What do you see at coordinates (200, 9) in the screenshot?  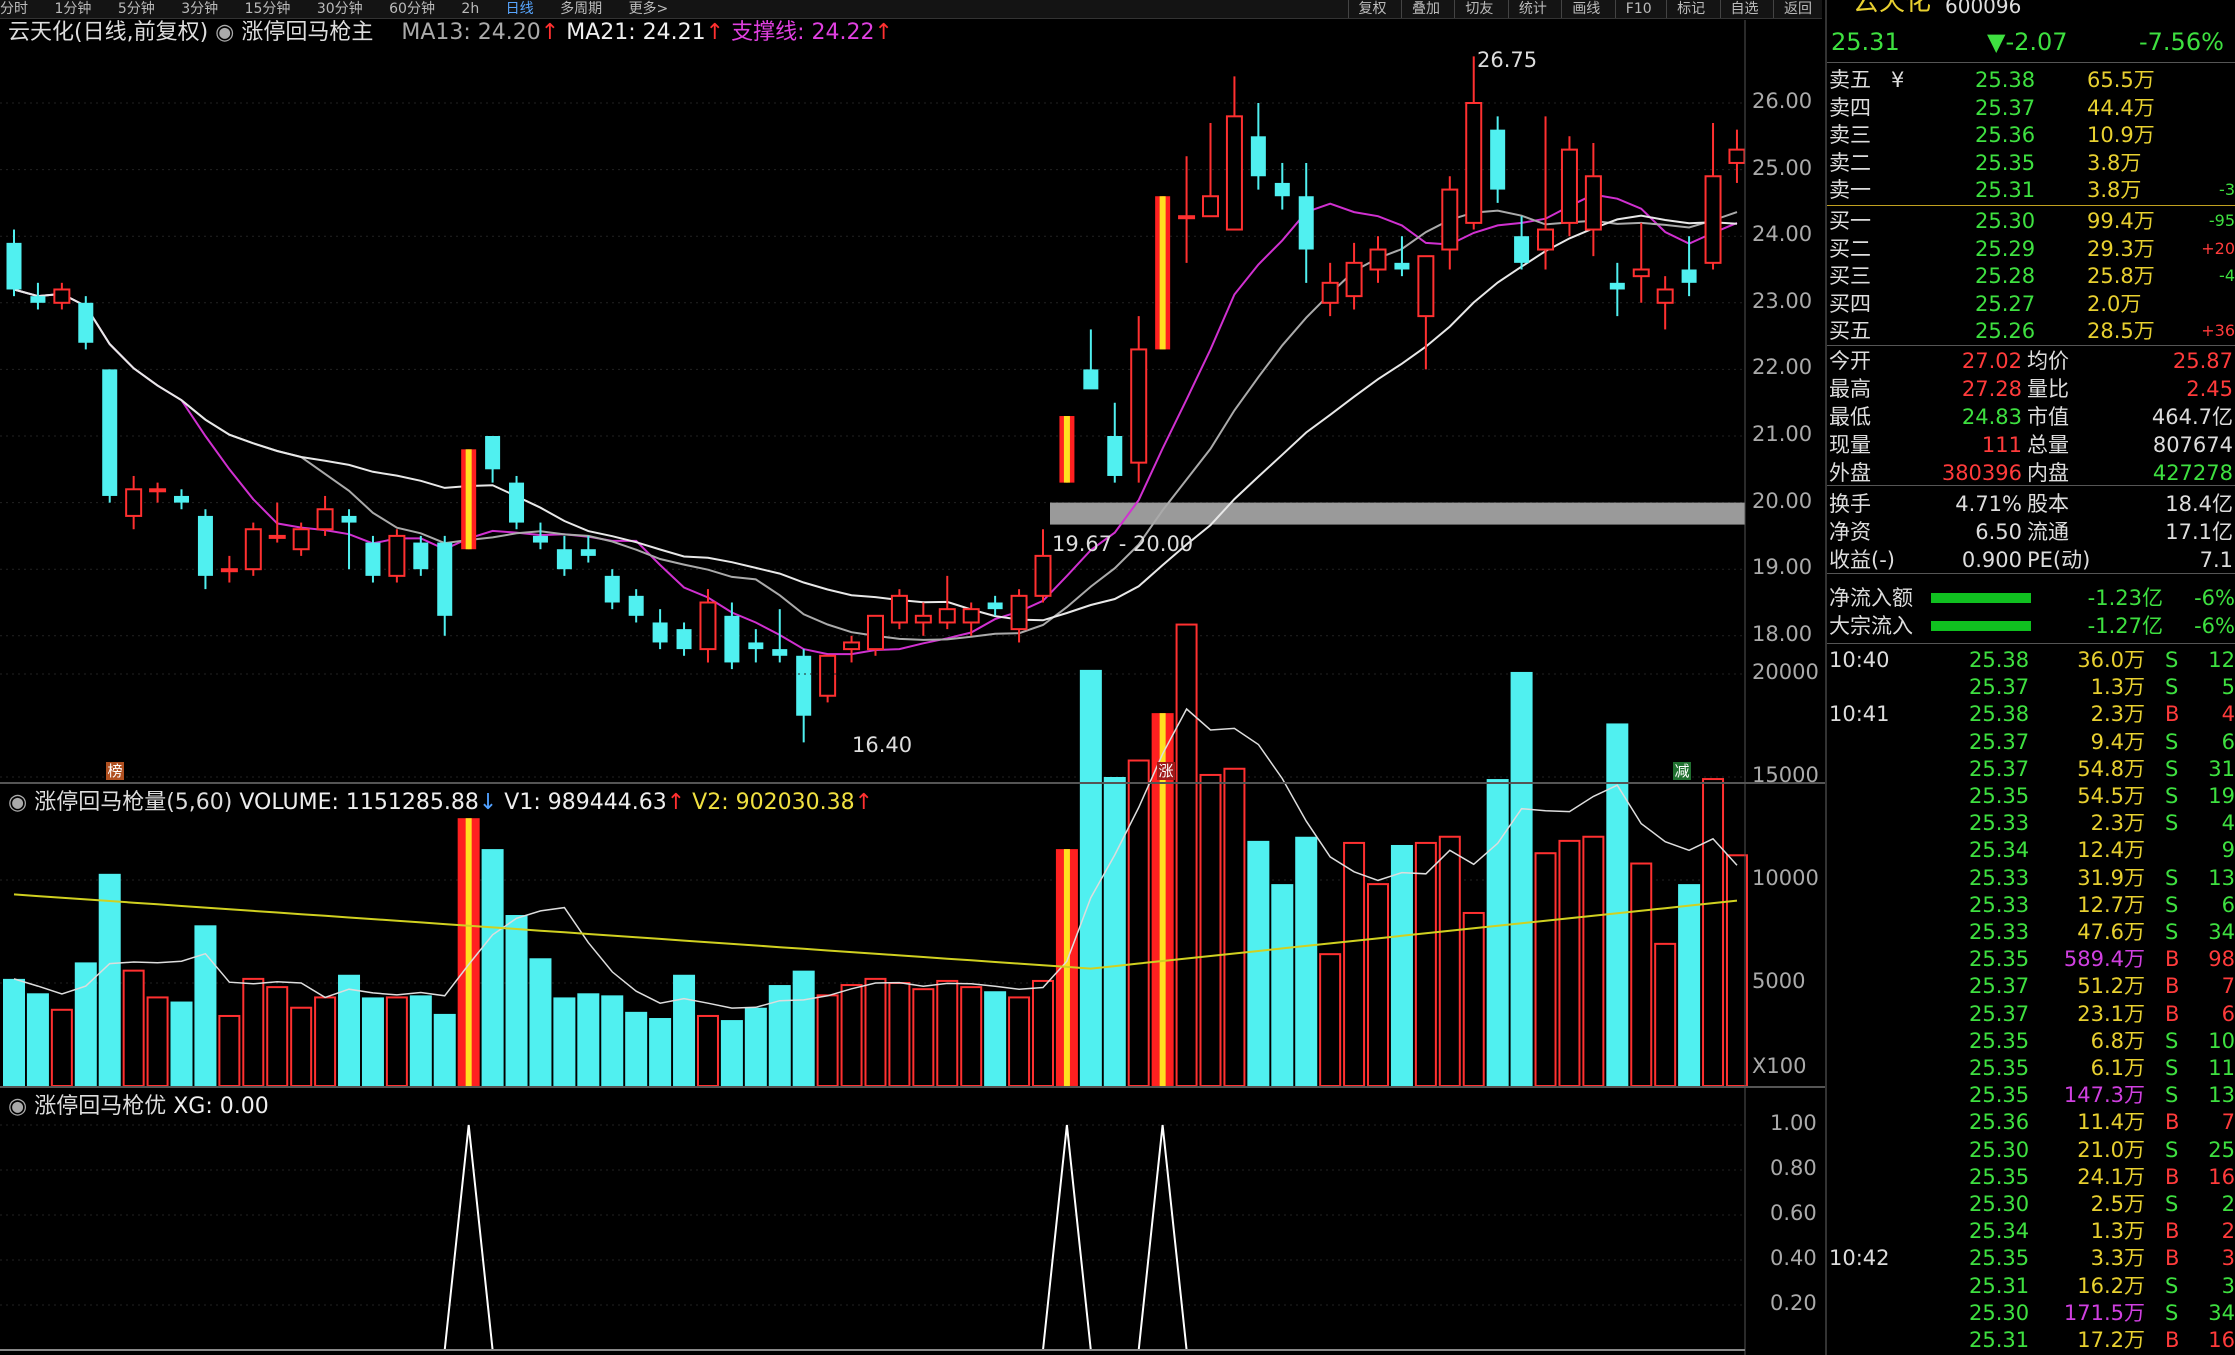 I see `period-tab-3min: 3分钟` at bounding box center [200, 9].